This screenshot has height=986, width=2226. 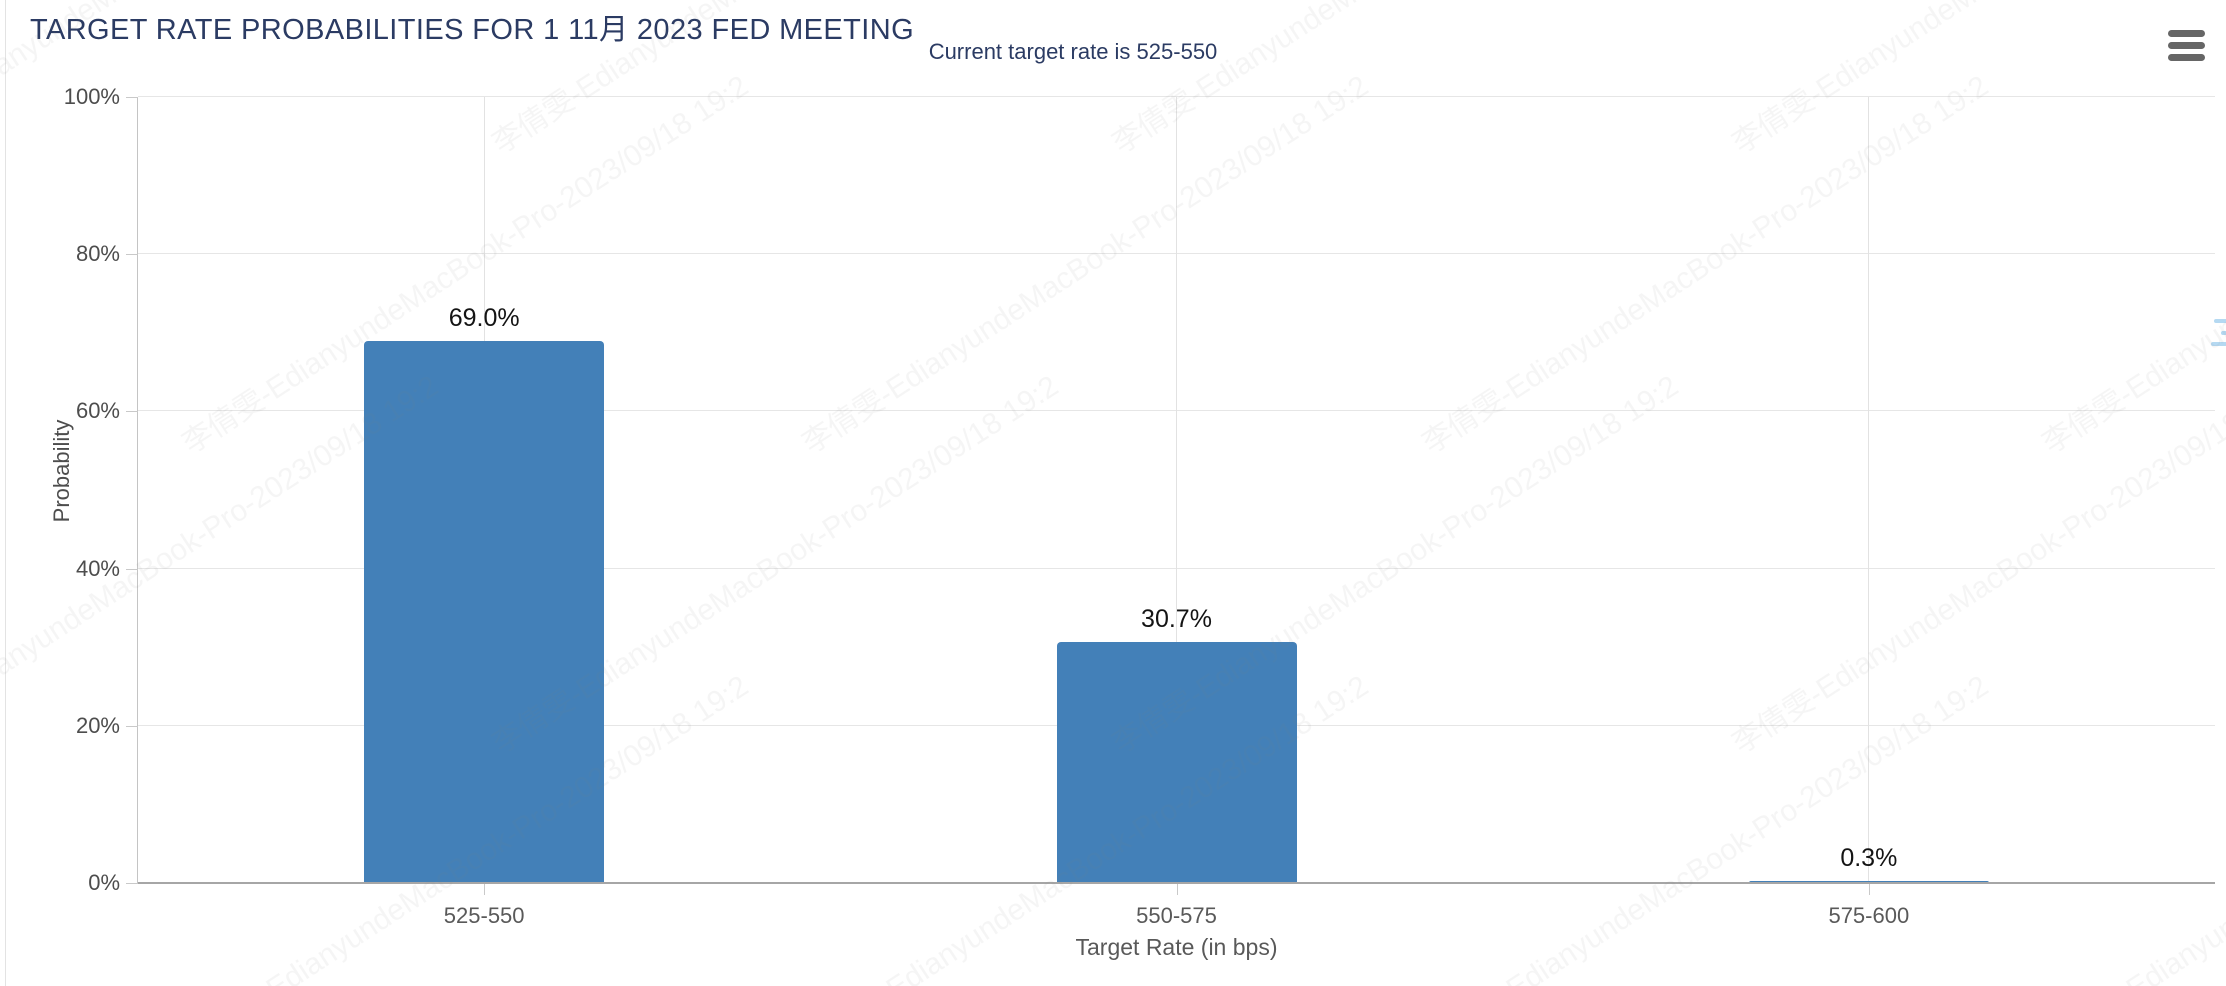 What do you see at coordinates (97, 568) in the screenshot?
I see `y-axis-label: 40%` at bounding box center [97, 568].